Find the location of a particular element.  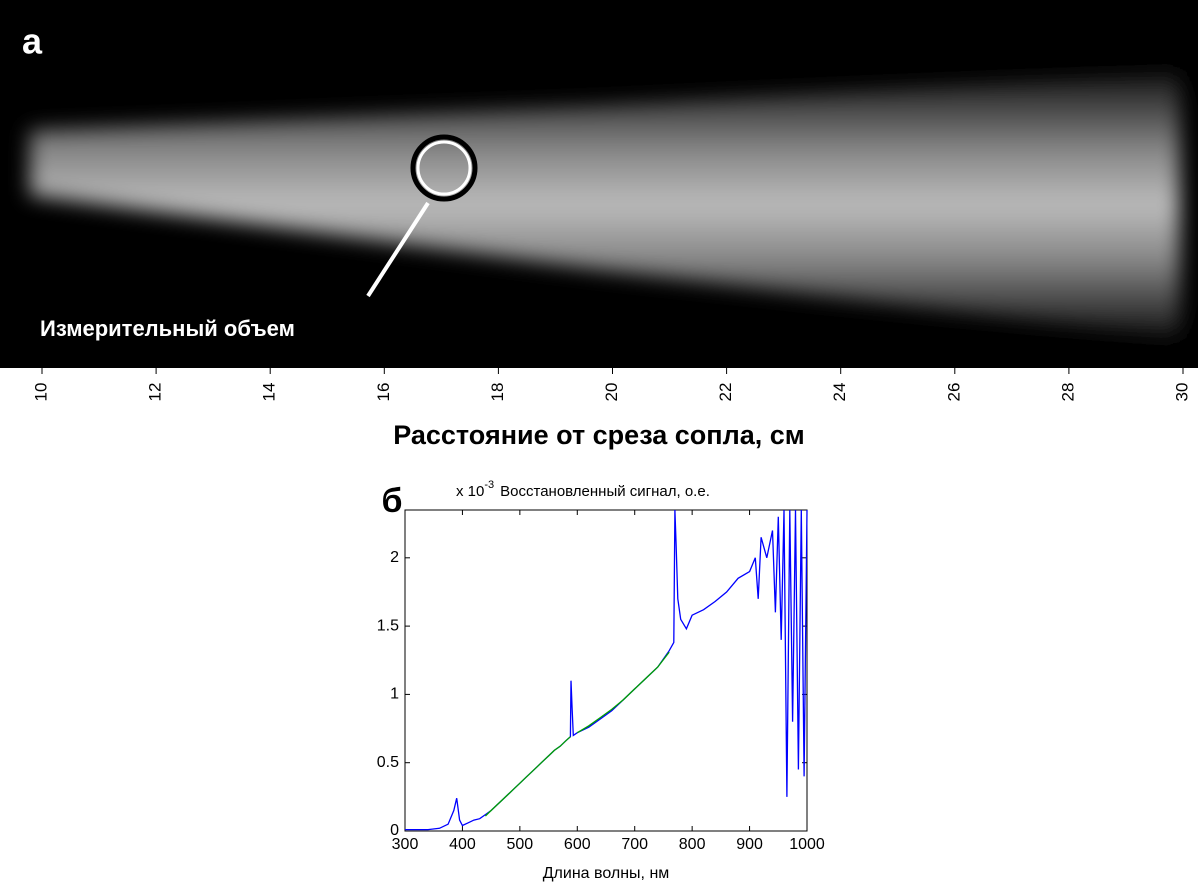

x-tick-label: 24 is located at coordinates (839, 392).